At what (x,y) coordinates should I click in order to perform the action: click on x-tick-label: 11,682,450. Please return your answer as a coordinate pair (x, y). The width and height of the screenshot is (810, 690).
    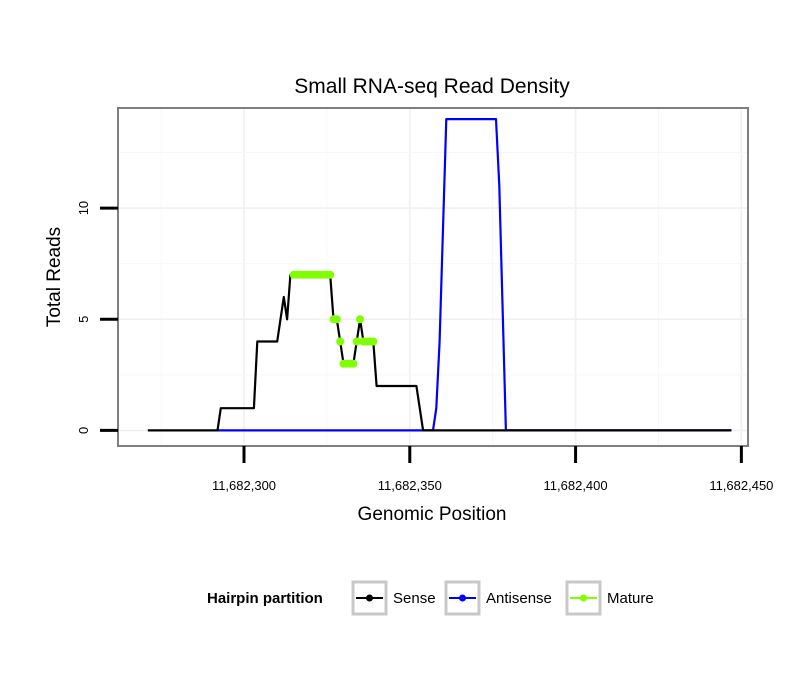
    Looking at the image, I should click on (741, 485).